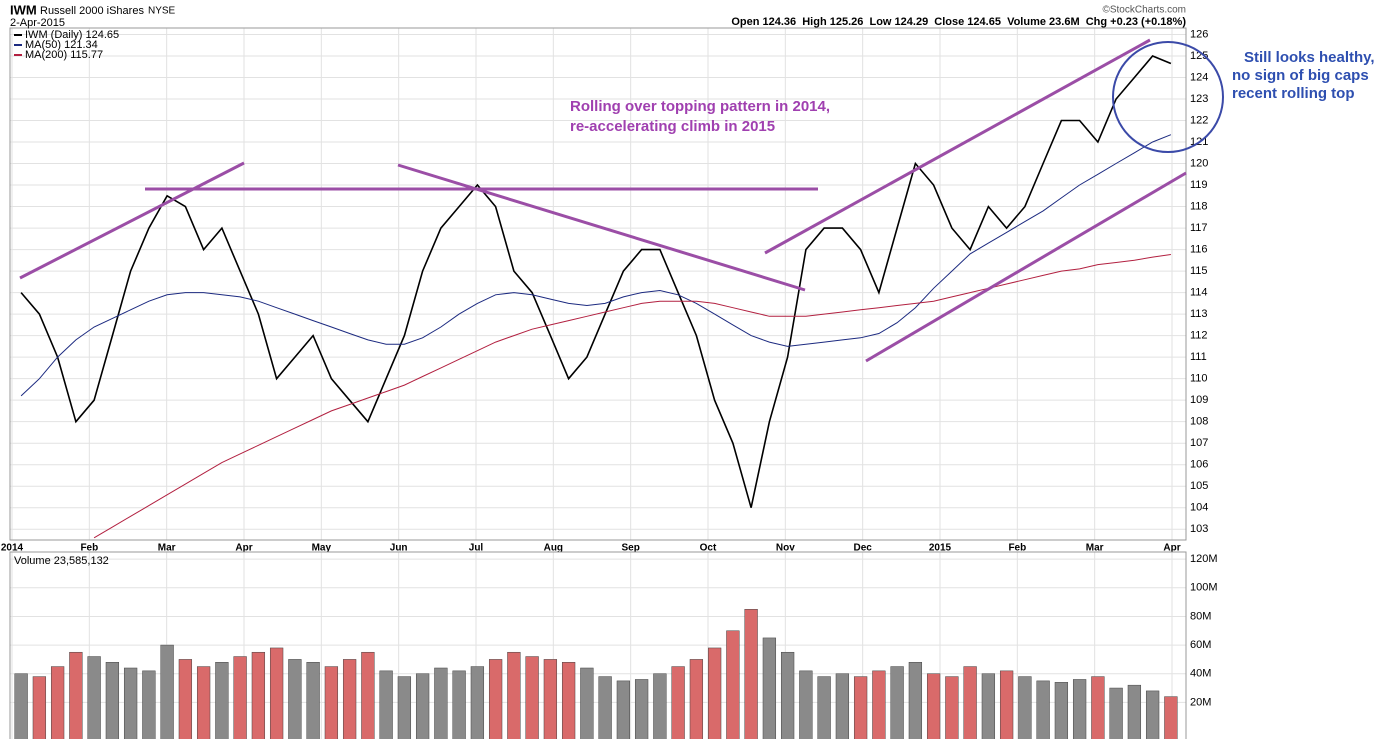  What do you see at coordinates (1017, 548) in the screenshot?
I see `x-tick-label: Feb` at bounding box center [1017, 548].